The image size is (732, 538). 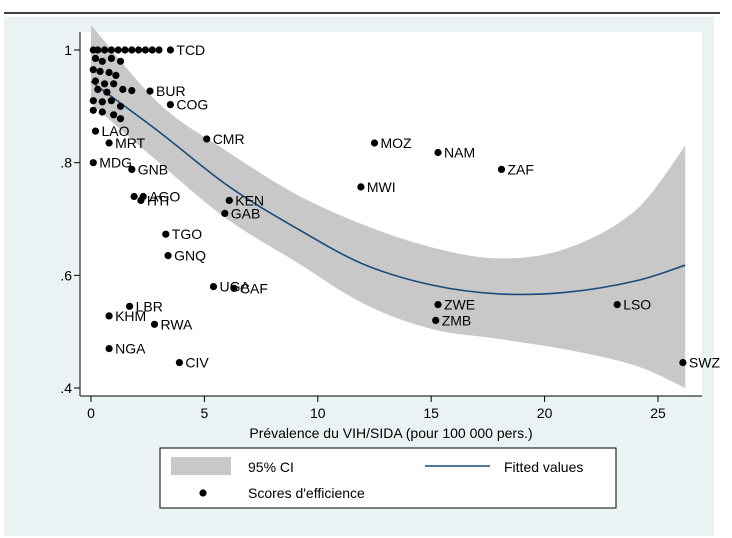 What do you see at coordinates (459, 153) in the screenshot?
I see `point-label: NAM` at bounding box center [459, 153].